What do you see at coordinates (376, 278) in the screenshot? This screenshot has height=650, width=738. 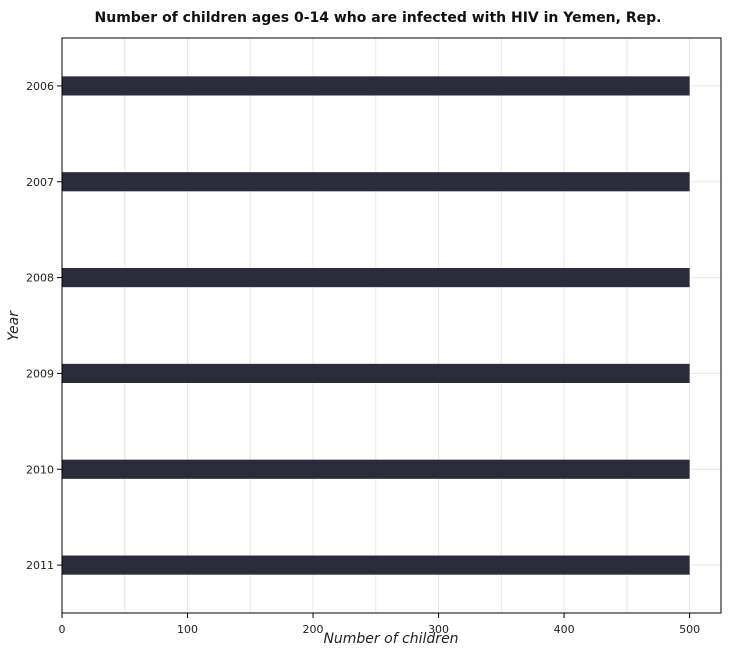 I see `bar-2008` at bounding box center [376, 278].